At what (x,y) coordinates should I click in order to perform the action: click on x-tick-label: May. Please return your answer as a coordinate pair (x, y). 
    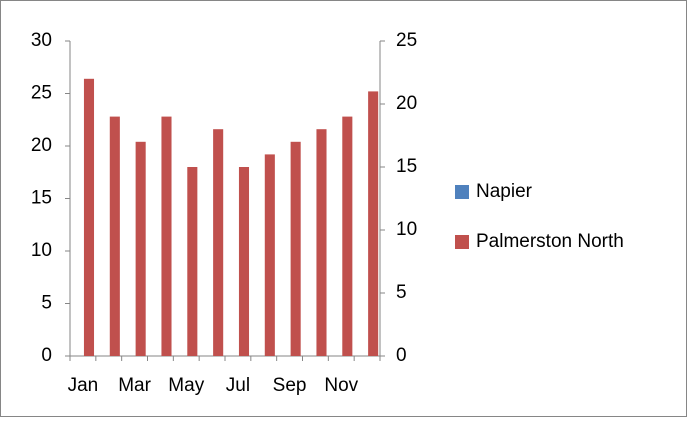
    Looking at the image, I should click on (186, 385).